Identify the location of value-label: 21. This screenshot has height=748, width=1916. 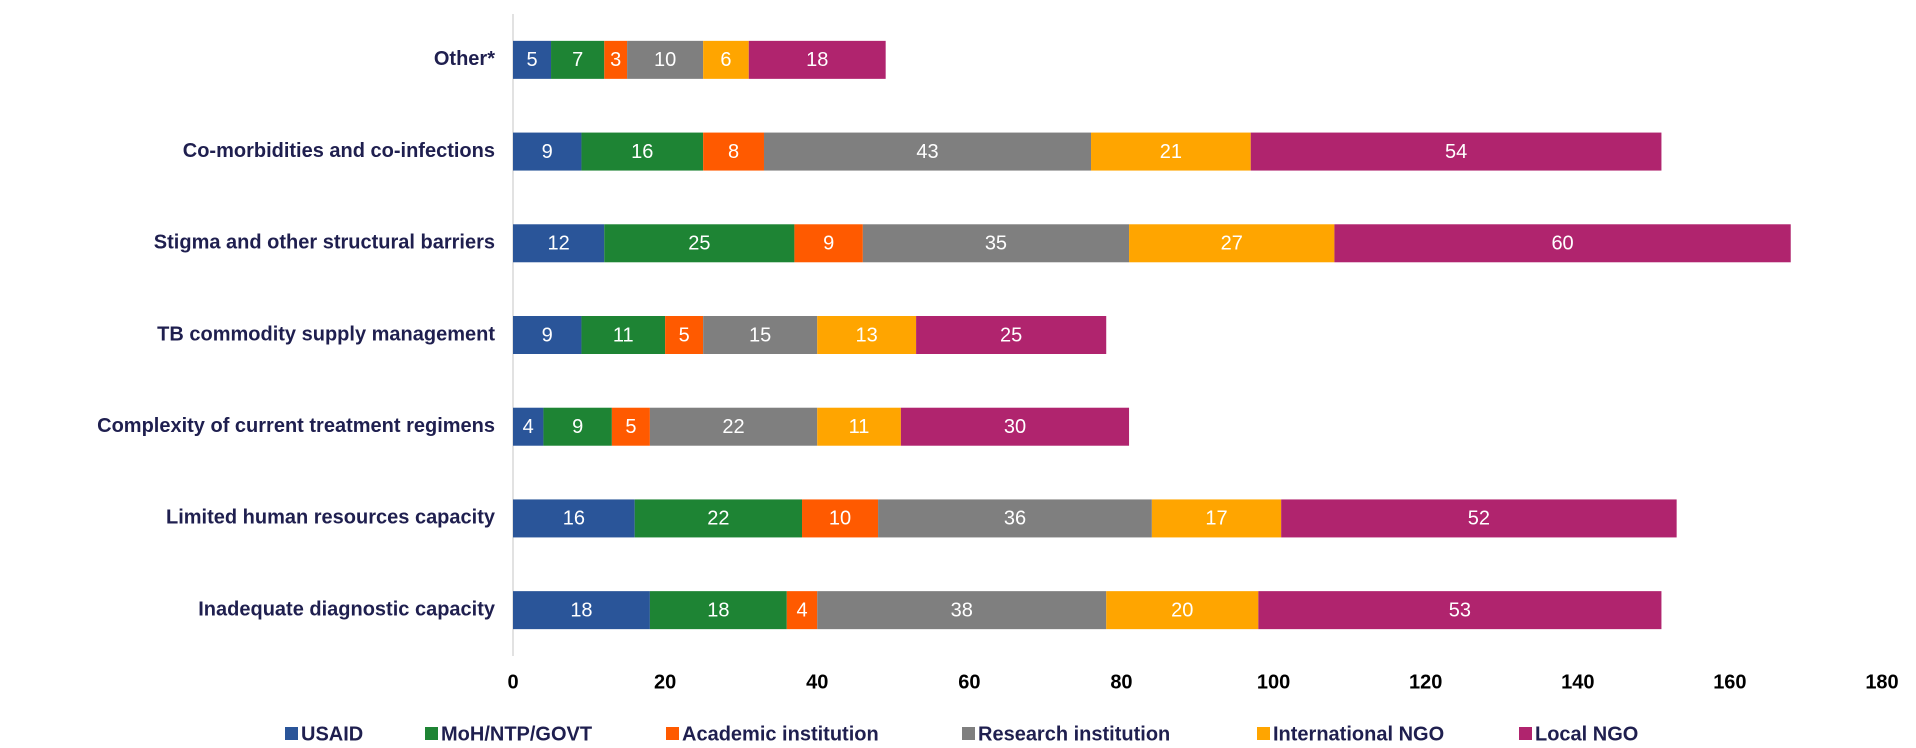
(1171, 152).